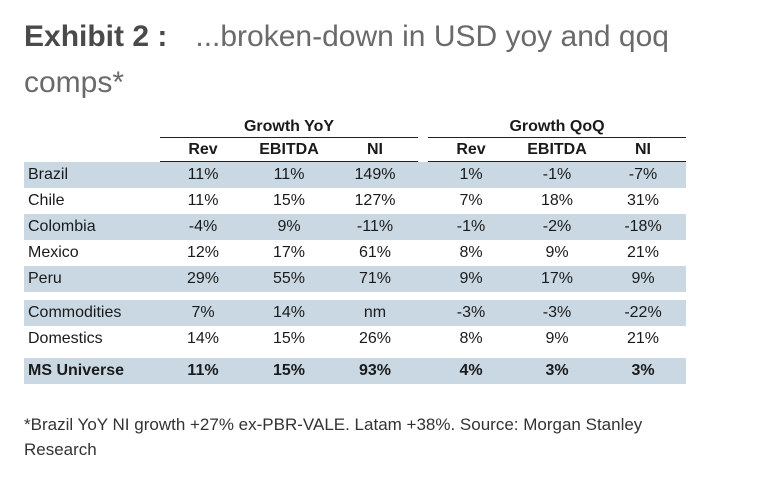 The image size is (767, 486). What do you see at coordinates (75, 312) in the screenshot?
I see `row-label: Commodities` at bounding box center [75, 312].